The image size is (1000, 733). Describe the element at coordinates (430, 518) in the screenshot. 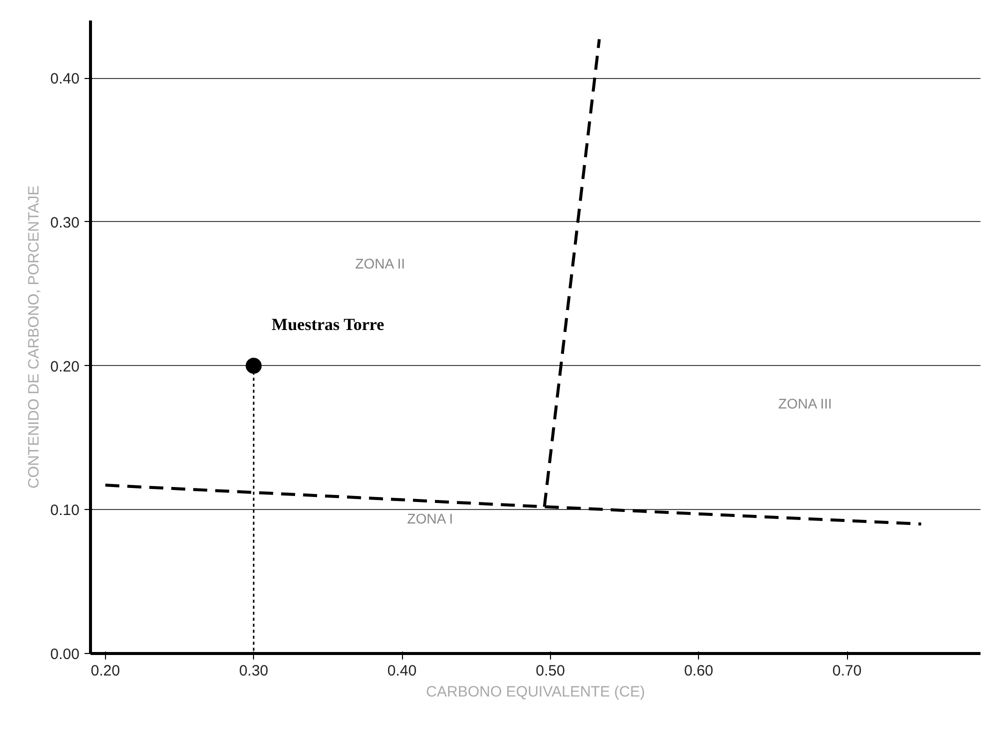

I see `annotation: ZONA I` at that location.